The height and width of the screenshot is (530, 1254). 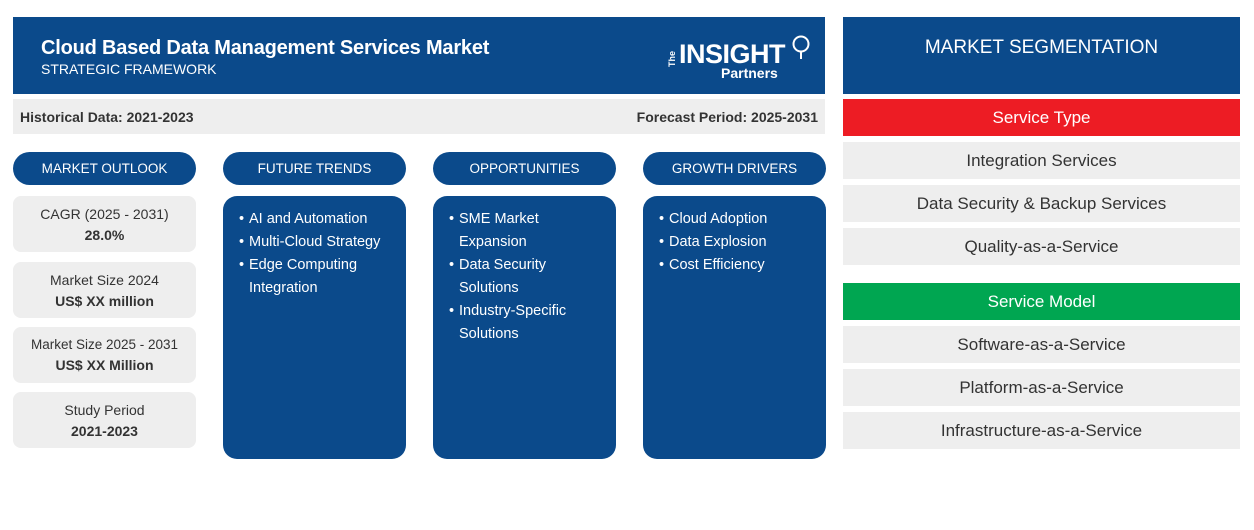 What do you see at coordinates (304, 277) in the screenshot?
I see `list-item: Edge Computing Integration` at bounding box center [304, 277].